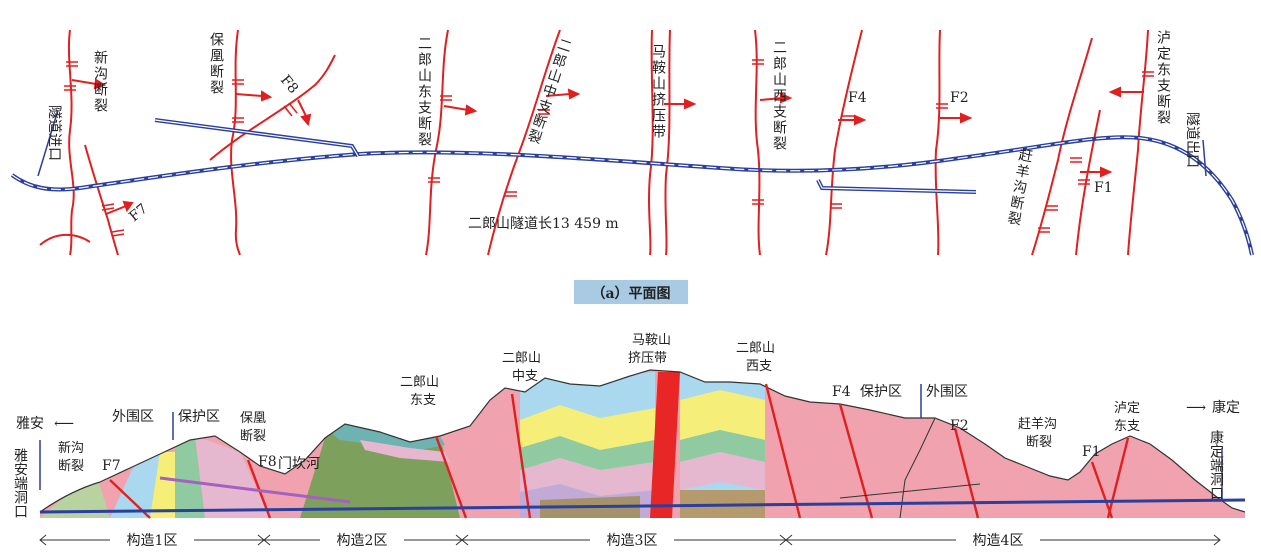  What do you see at coordinates (521, 456) in the screenshot?
I see `section-fault-middle` at bounding box center [521, 456].